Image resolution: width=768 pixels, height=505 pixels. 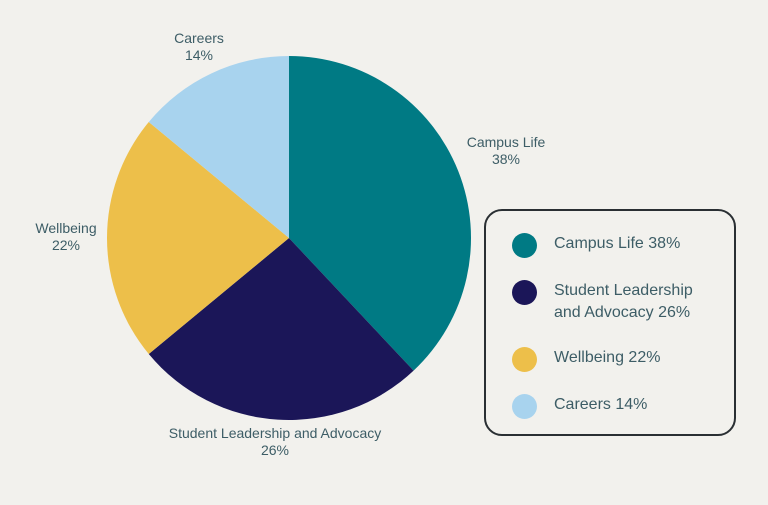 I want to click on legend-item-careers: Careers 14%, so click(x=579, y=406).